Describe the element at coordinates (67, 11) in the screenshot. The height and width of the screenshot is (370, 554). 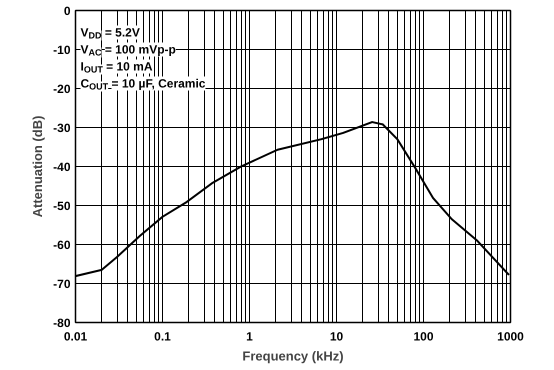
I see `y-tick-label: 0` at that location.